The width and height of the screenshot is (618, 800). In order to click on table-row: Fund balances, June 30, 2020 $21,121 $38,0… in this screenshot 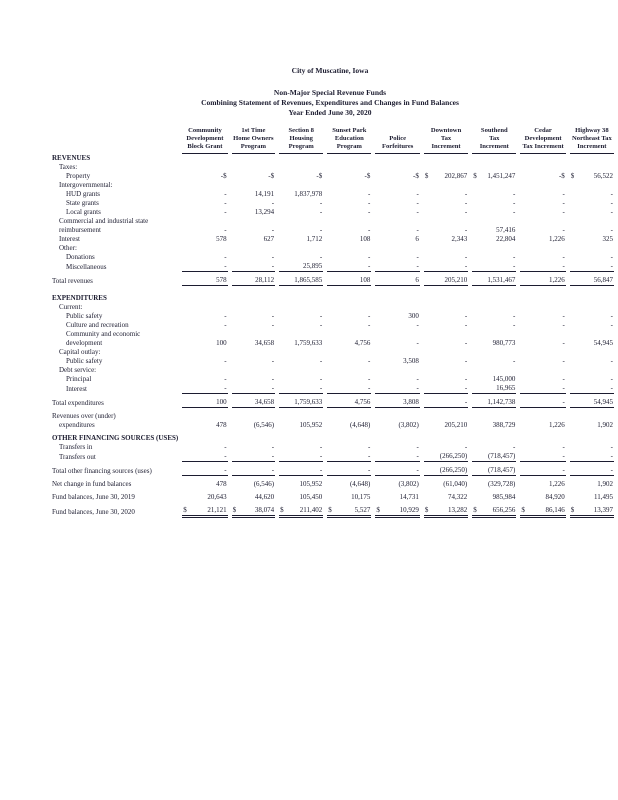, I will do `click(333, 512)`.